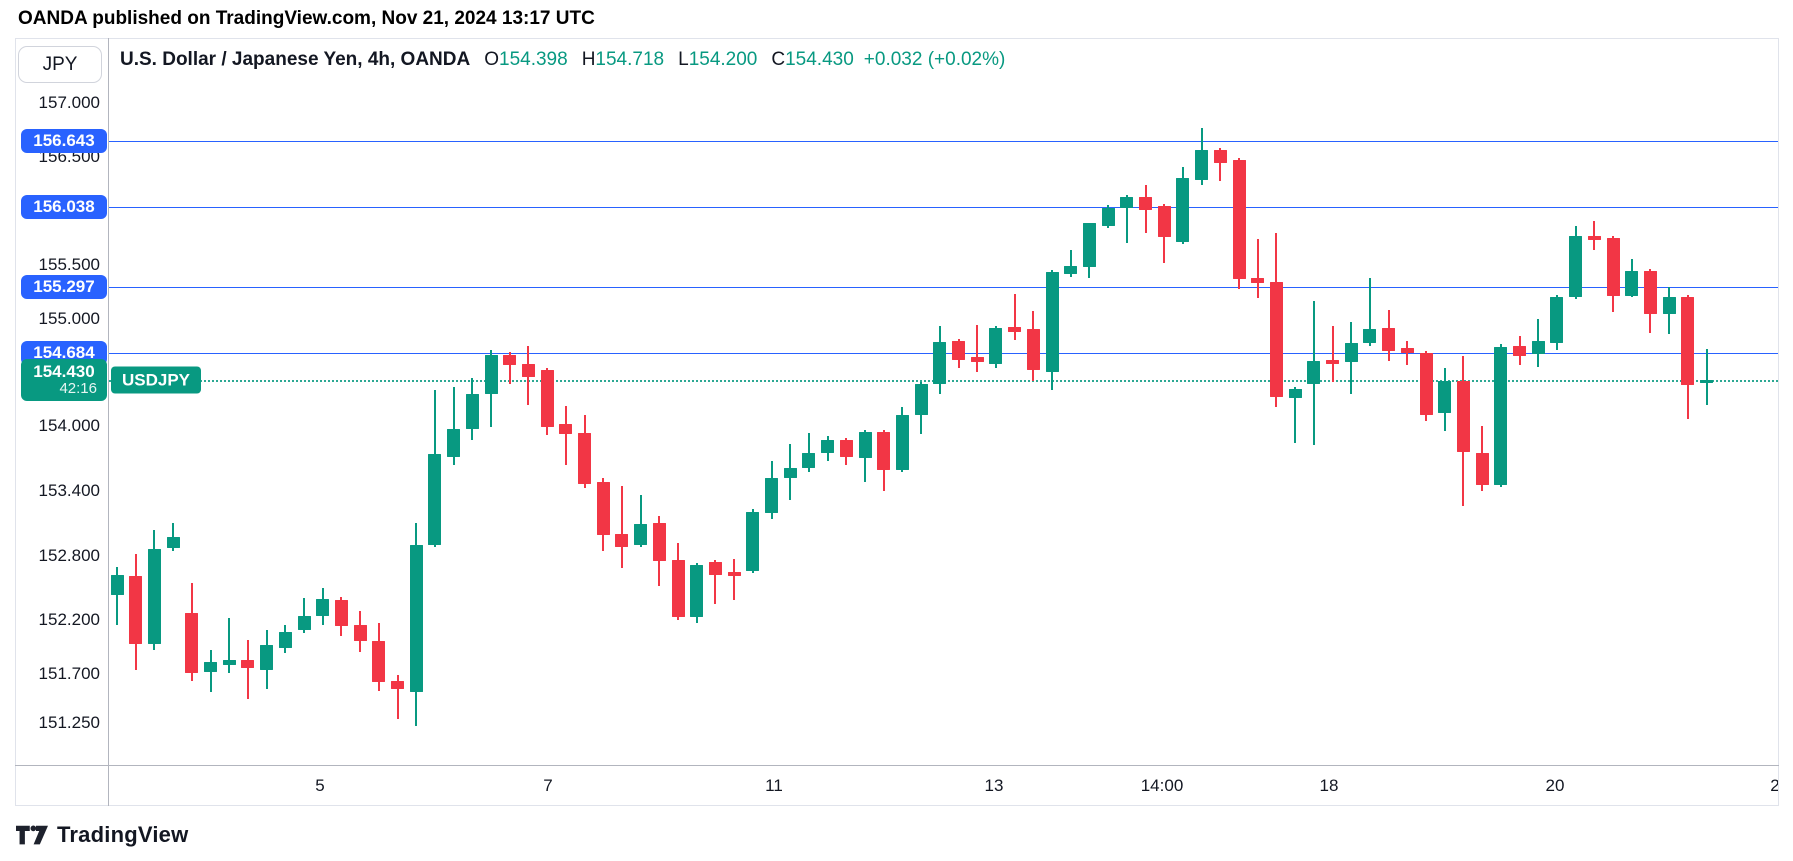  I want to click on time-tick-label: 20, so click(1555, 785).